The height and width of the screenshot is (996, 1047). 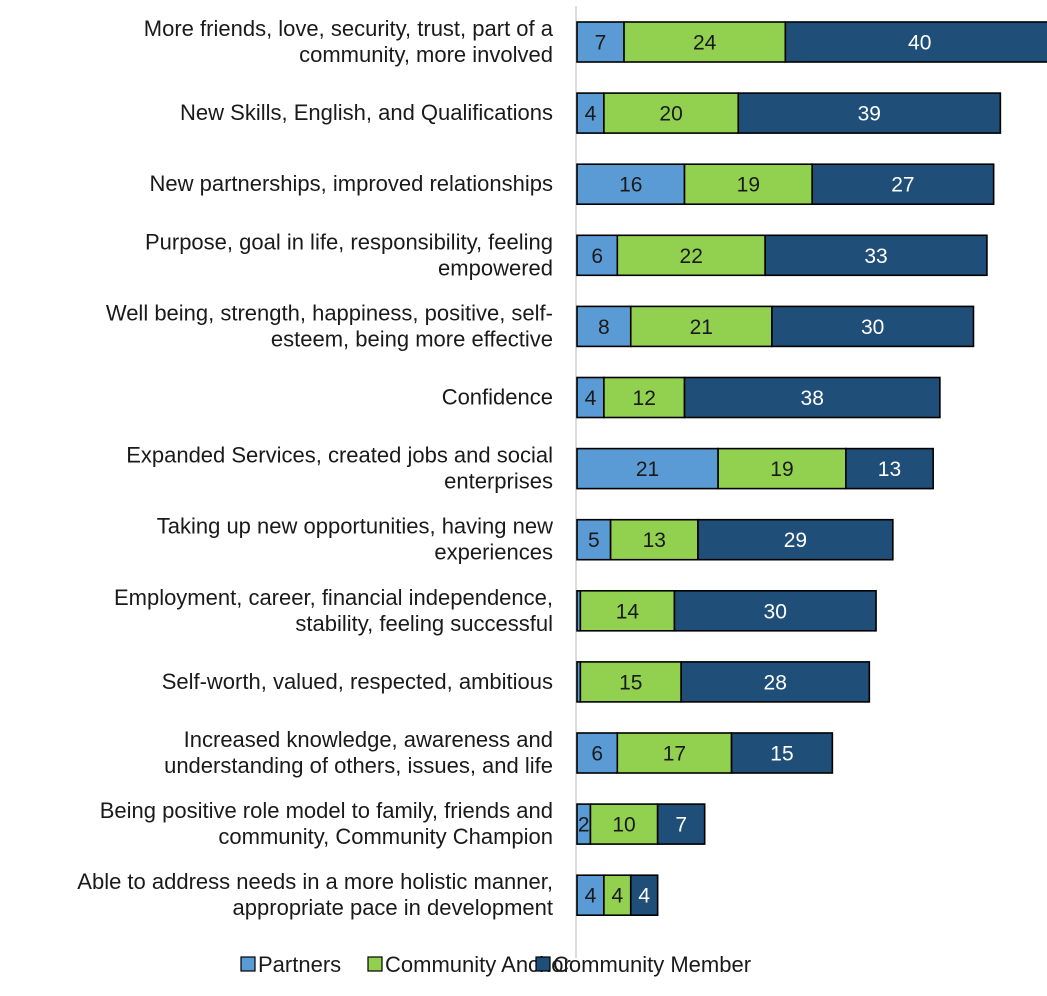 I want to click on data-label: 5, so click(x=594, y=540).